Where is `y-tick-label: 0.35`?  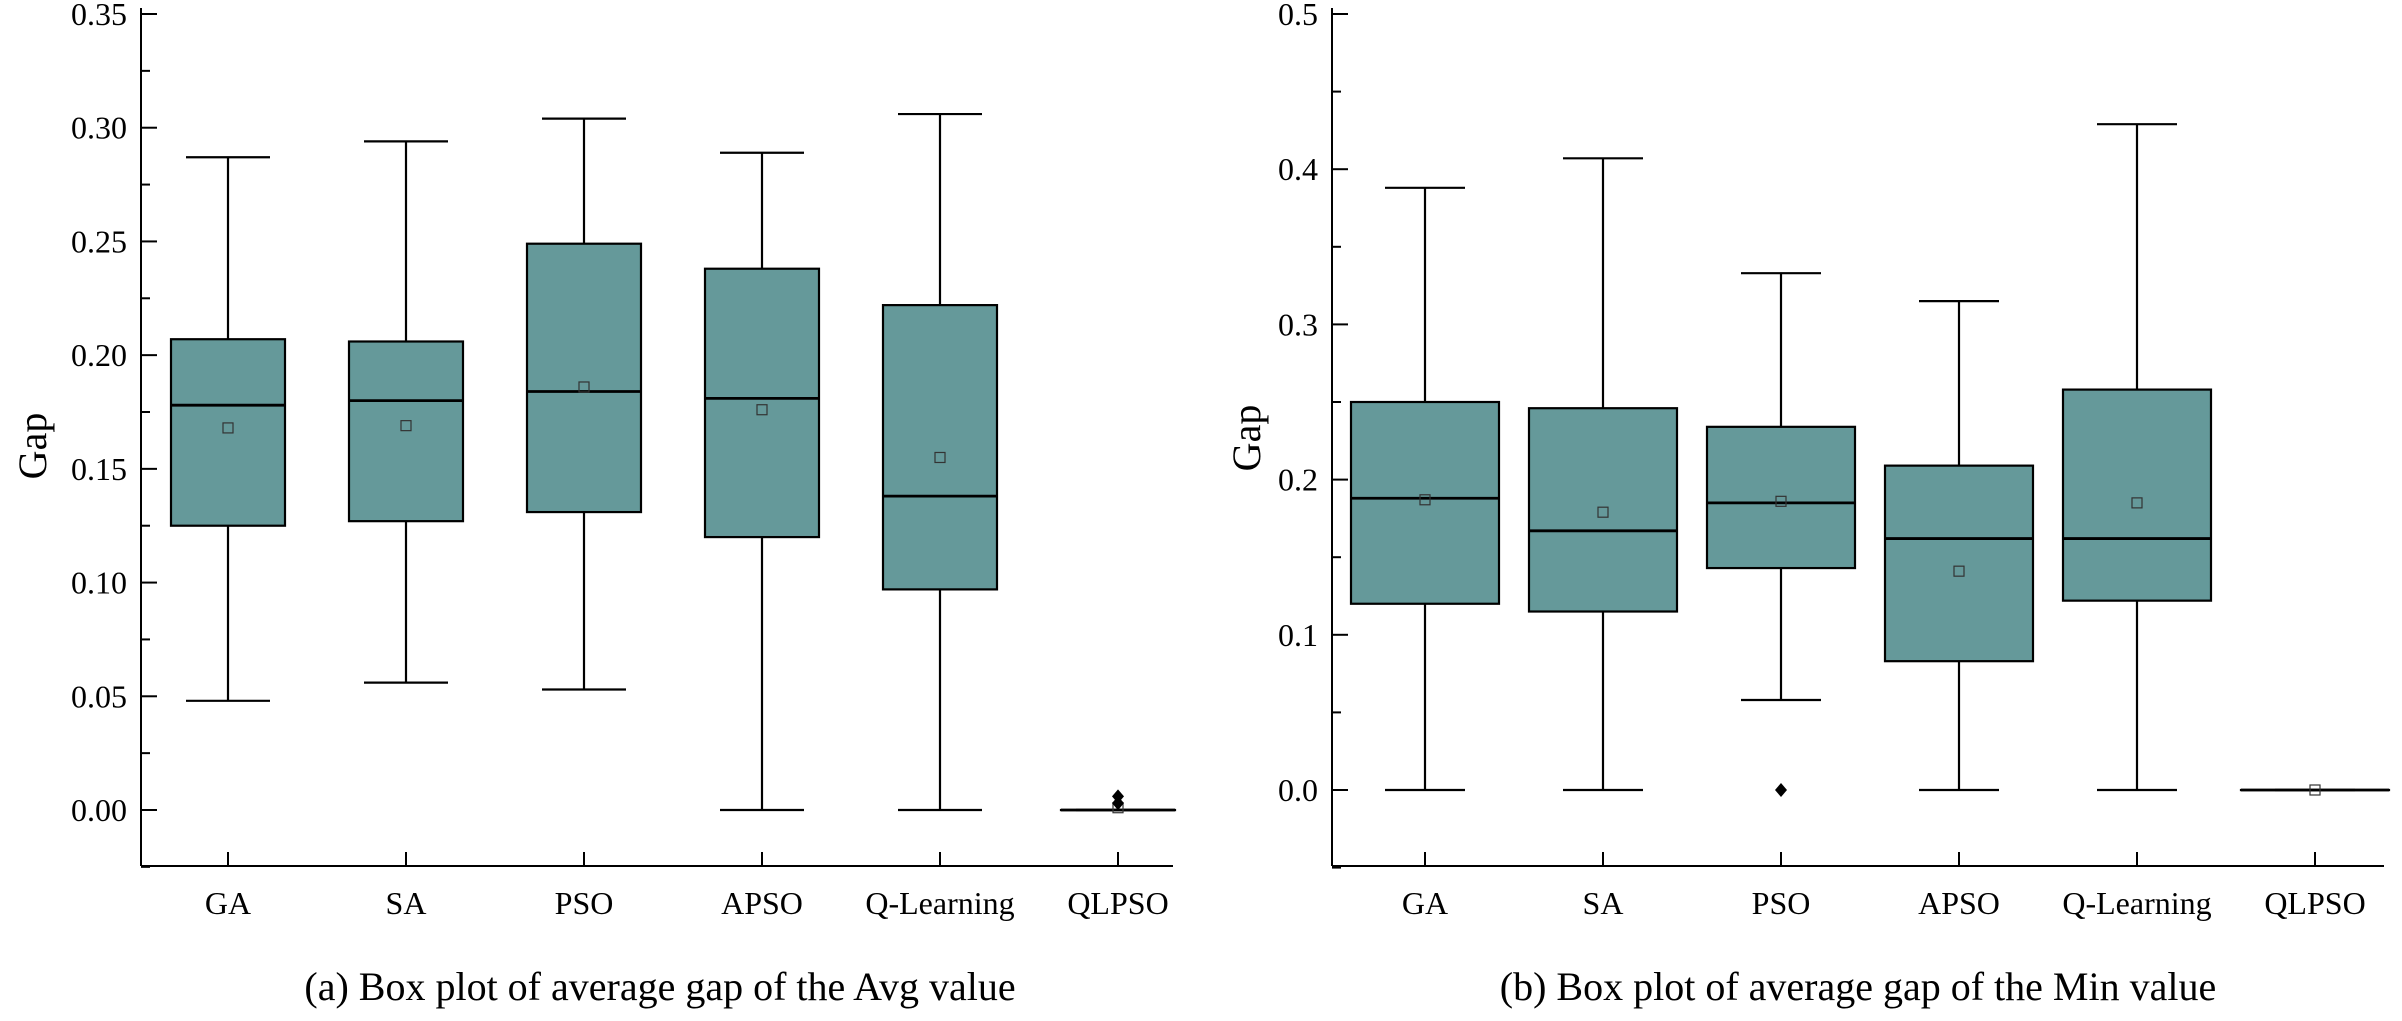
y-tick-label: 0.35 is located at coordinates (99, 16).